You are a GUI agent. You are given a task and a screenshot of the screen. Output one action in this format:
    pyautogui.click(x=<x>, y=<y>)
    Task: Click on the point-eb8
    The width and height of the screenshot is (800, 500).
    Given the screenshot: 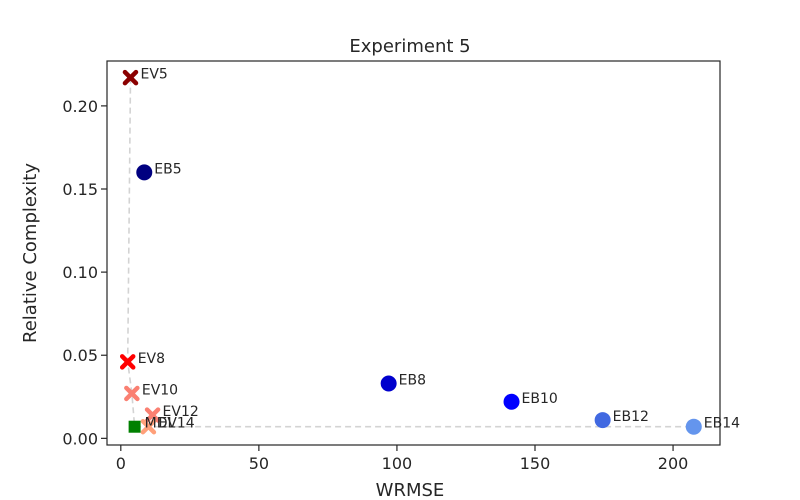 What is the action you would take?
    pyautogui.click(x=388, y=383)
    